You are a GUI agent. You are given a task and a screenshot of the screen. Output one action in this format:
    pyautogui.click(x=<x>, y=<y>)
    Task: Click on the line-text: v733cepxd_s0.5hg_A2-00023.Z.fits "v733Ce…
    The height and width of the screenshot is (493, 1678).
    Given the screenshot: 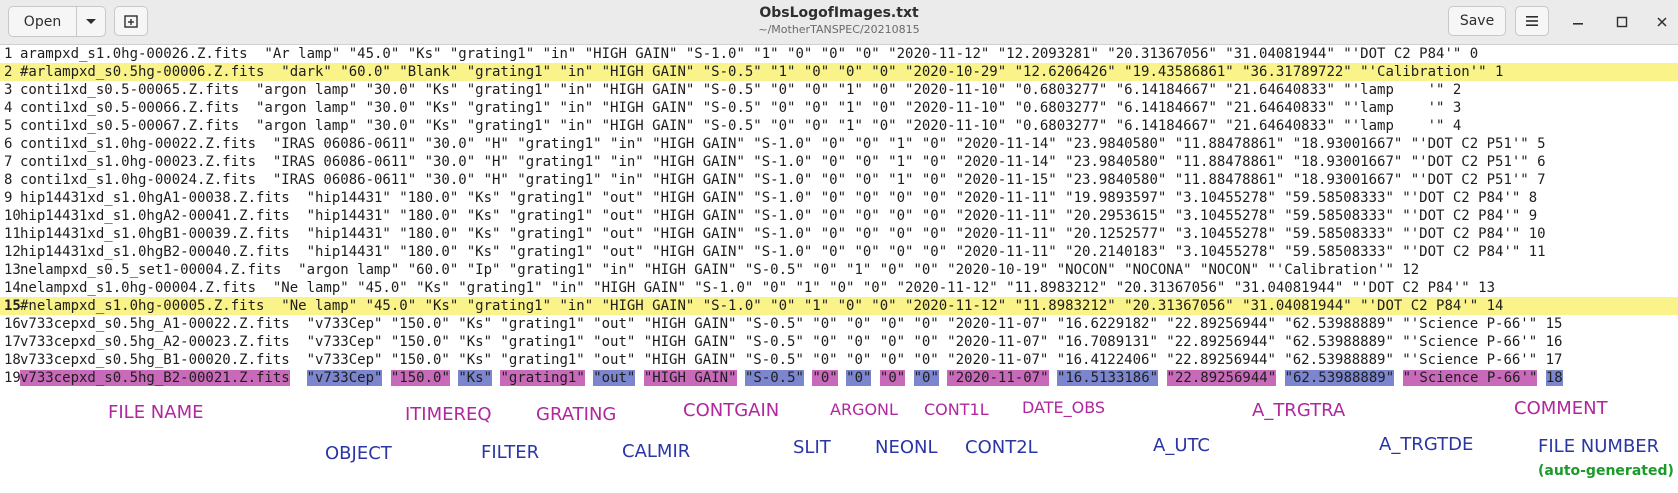 What is the action you would take?
    pyautogui.click(x=791, y=342)
    